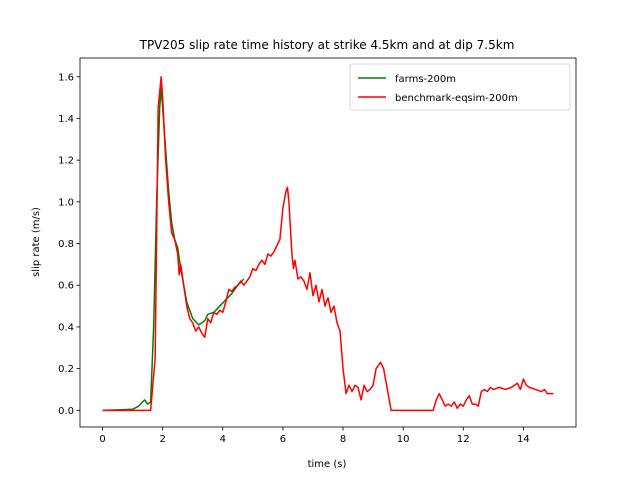 The image size is (640, 480). I want to click on y-tick-label: 0.8, so click(66, 244).